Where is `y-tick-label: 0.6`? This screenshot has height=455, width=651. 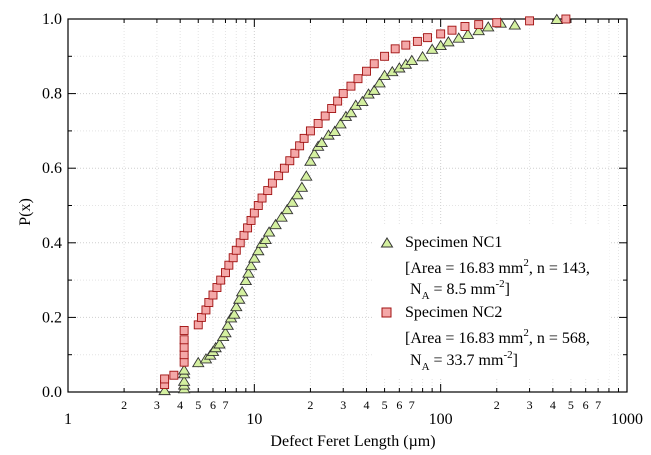 y-tick-label: 0.6 is located at coordinates (52, 168).